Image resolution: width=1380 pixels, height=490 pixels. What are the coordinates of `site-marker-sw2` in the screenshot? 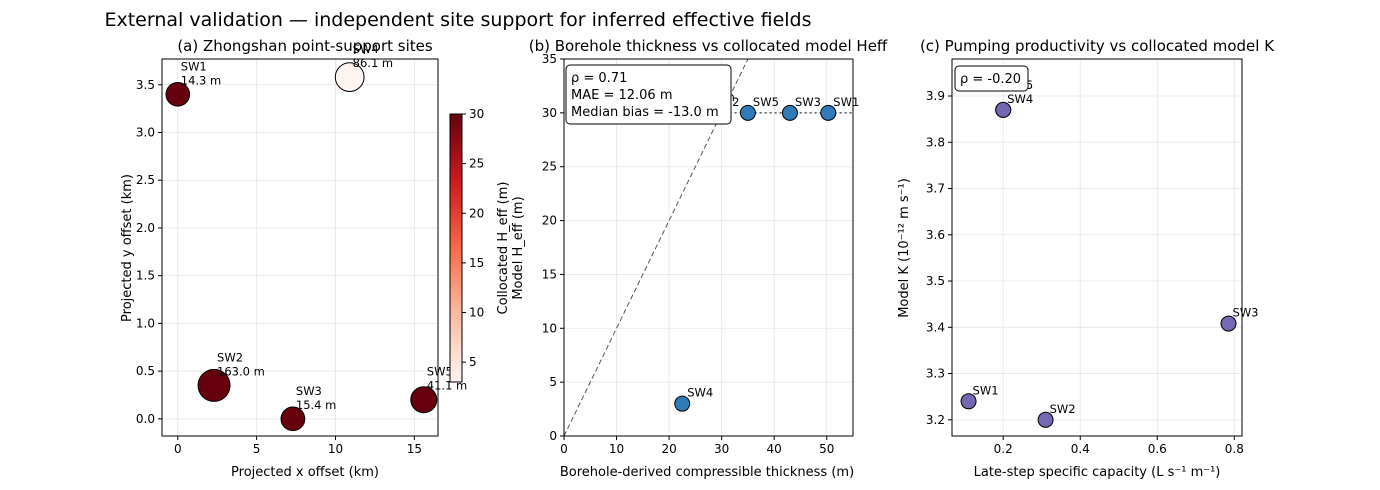 It's located at (214, 385).